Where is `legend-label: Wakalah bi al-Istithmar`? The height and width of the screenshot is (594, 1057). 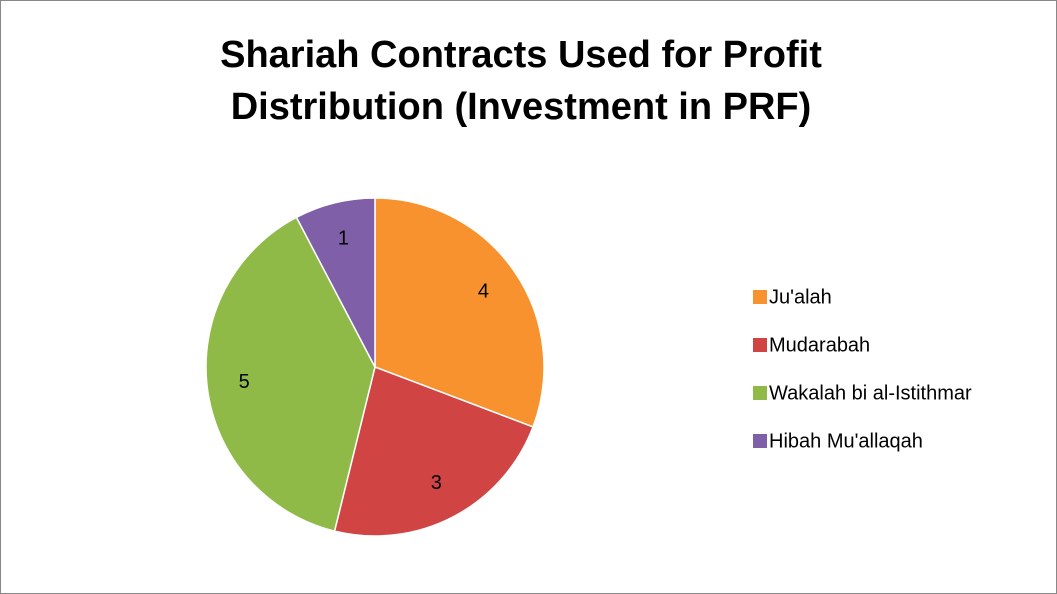
legend-label: Wakalah bi al-Istithmar is located at coordinates (870, 393).